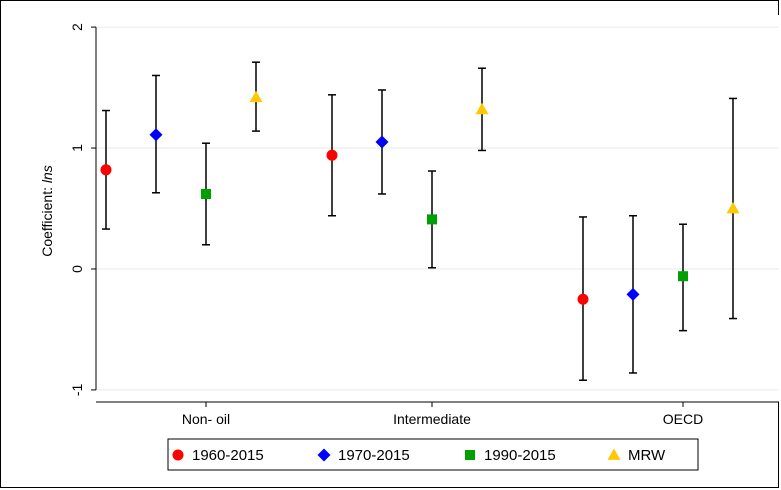 The width and height of the screenshot is (781, 490). I want to click on legend-box, so click(433, 454).